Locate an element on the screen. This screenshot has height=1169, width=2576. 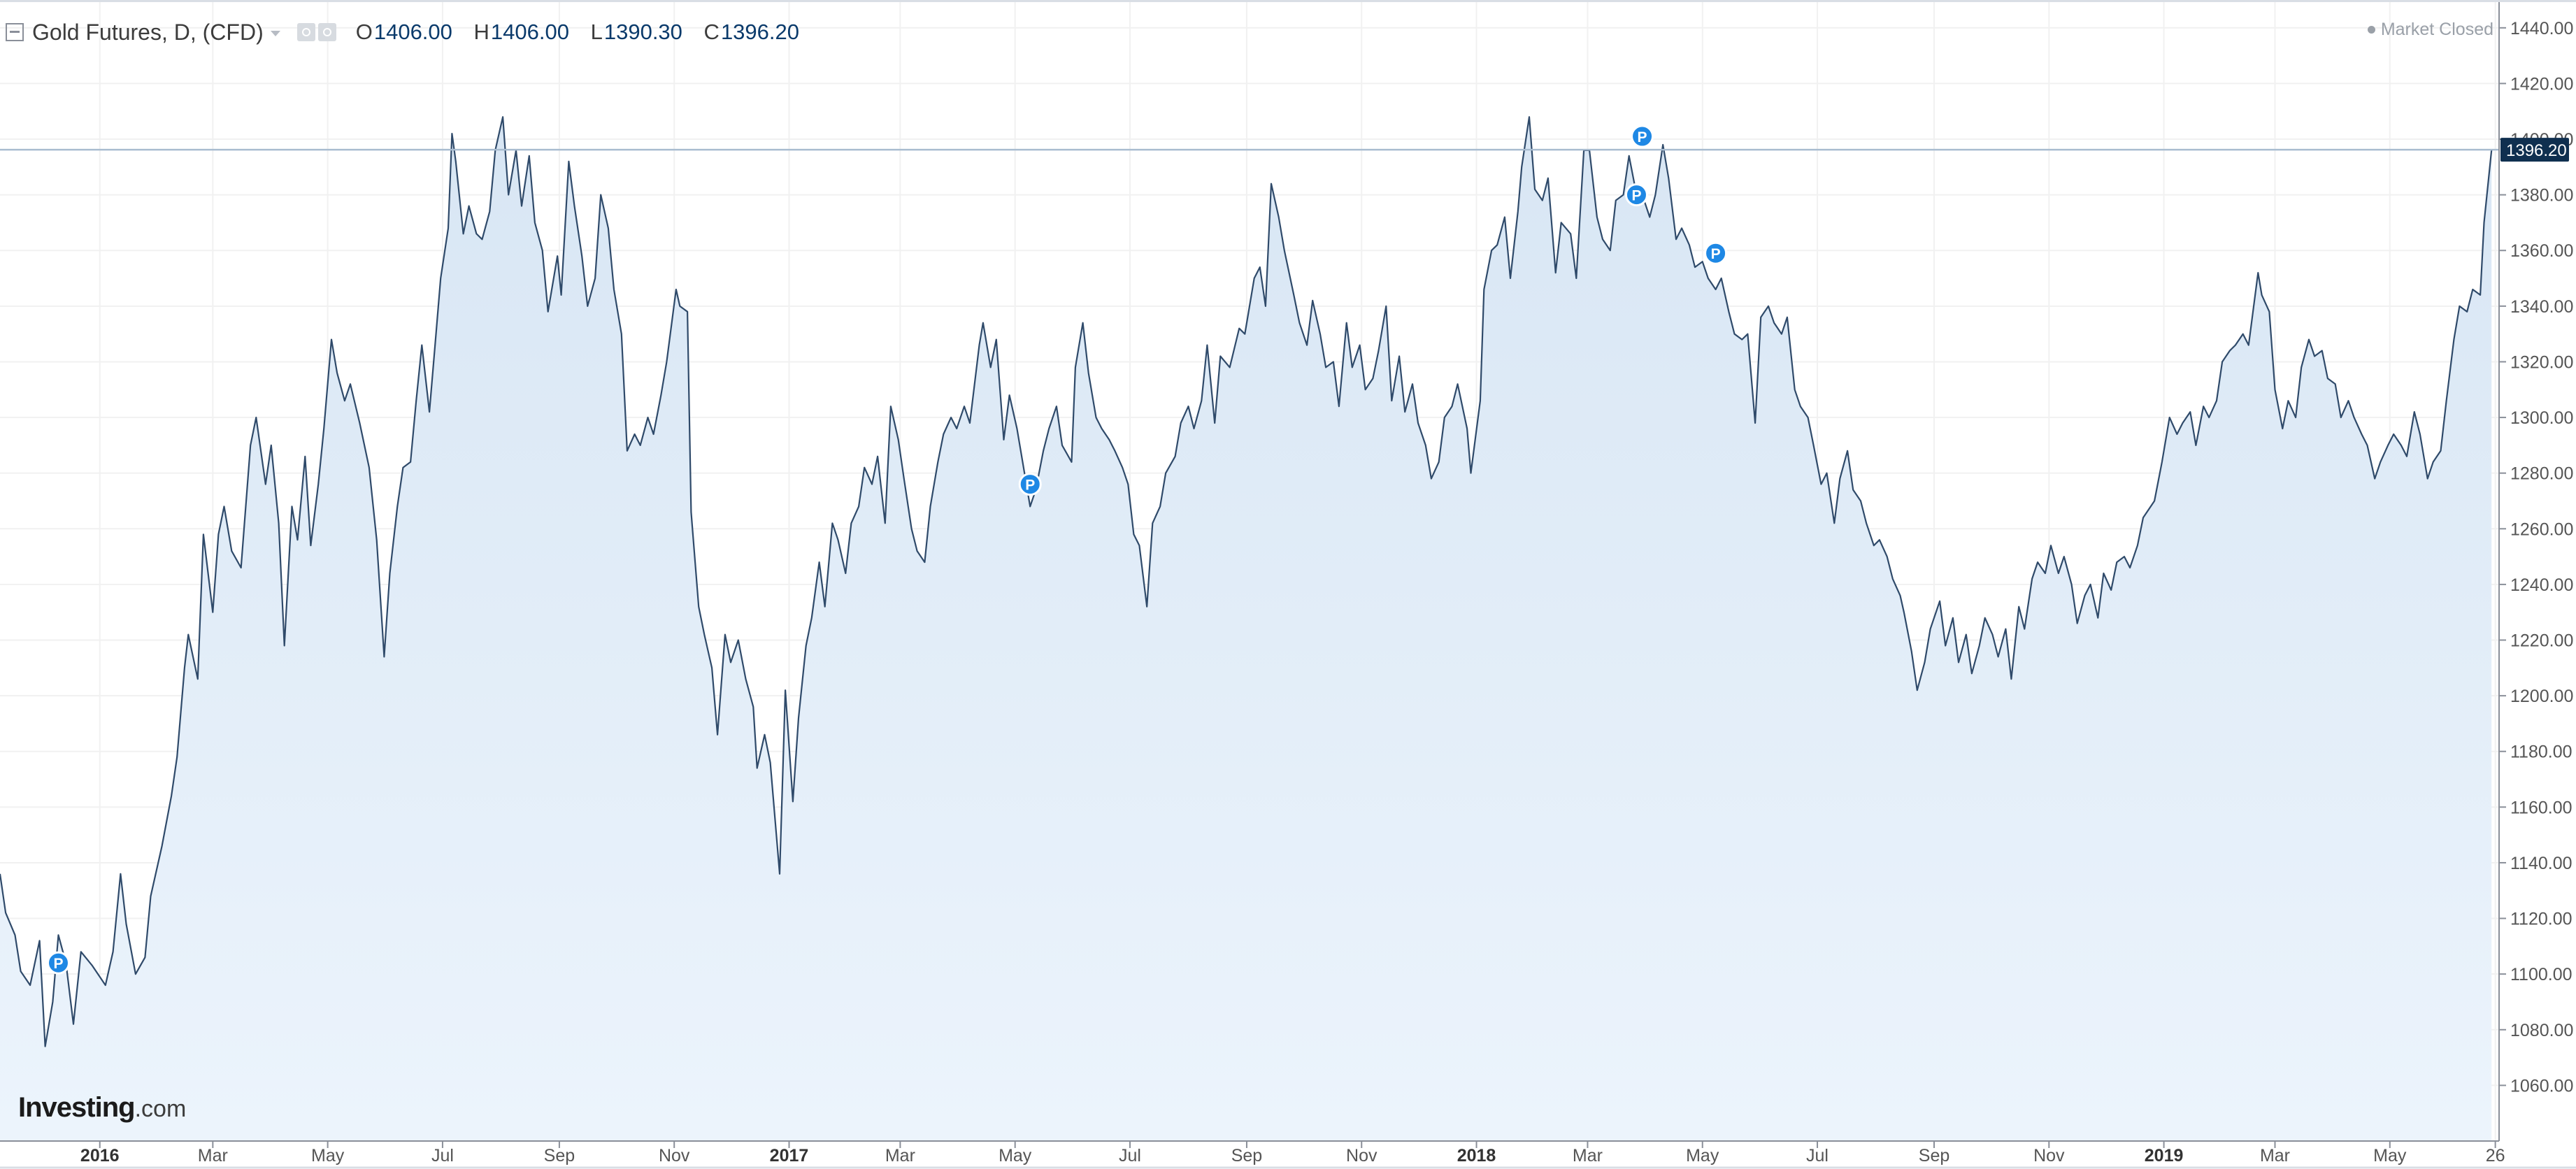
y-tick-label: 1080.00 is located at coordinates (2541, 1030).